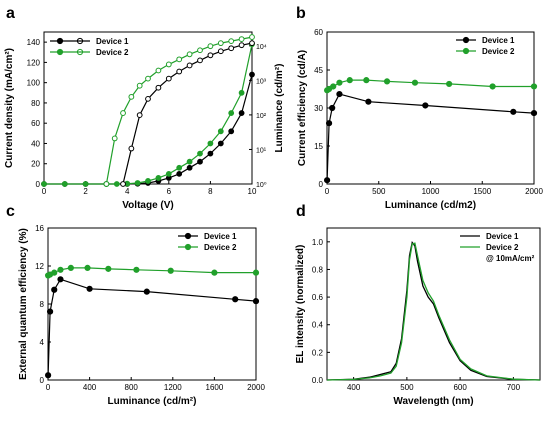  I want to click on y2-tick-label: 10², so click(261, 116).